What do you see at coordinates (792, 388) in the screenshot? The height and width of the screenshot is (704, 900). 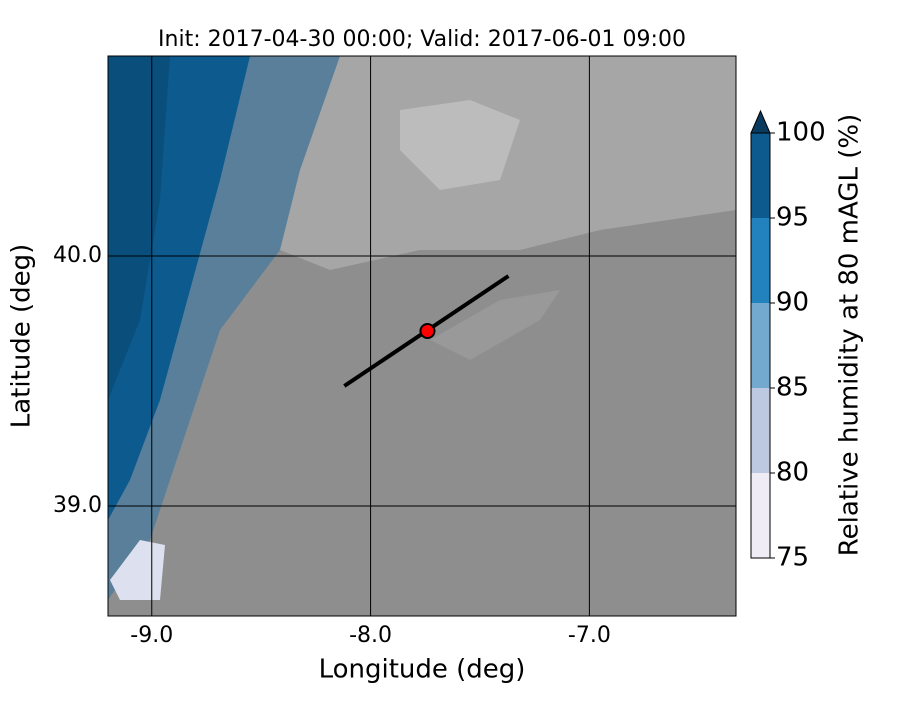 I see `colorbar-tick-label: 85` at bounding box center [792, 388].